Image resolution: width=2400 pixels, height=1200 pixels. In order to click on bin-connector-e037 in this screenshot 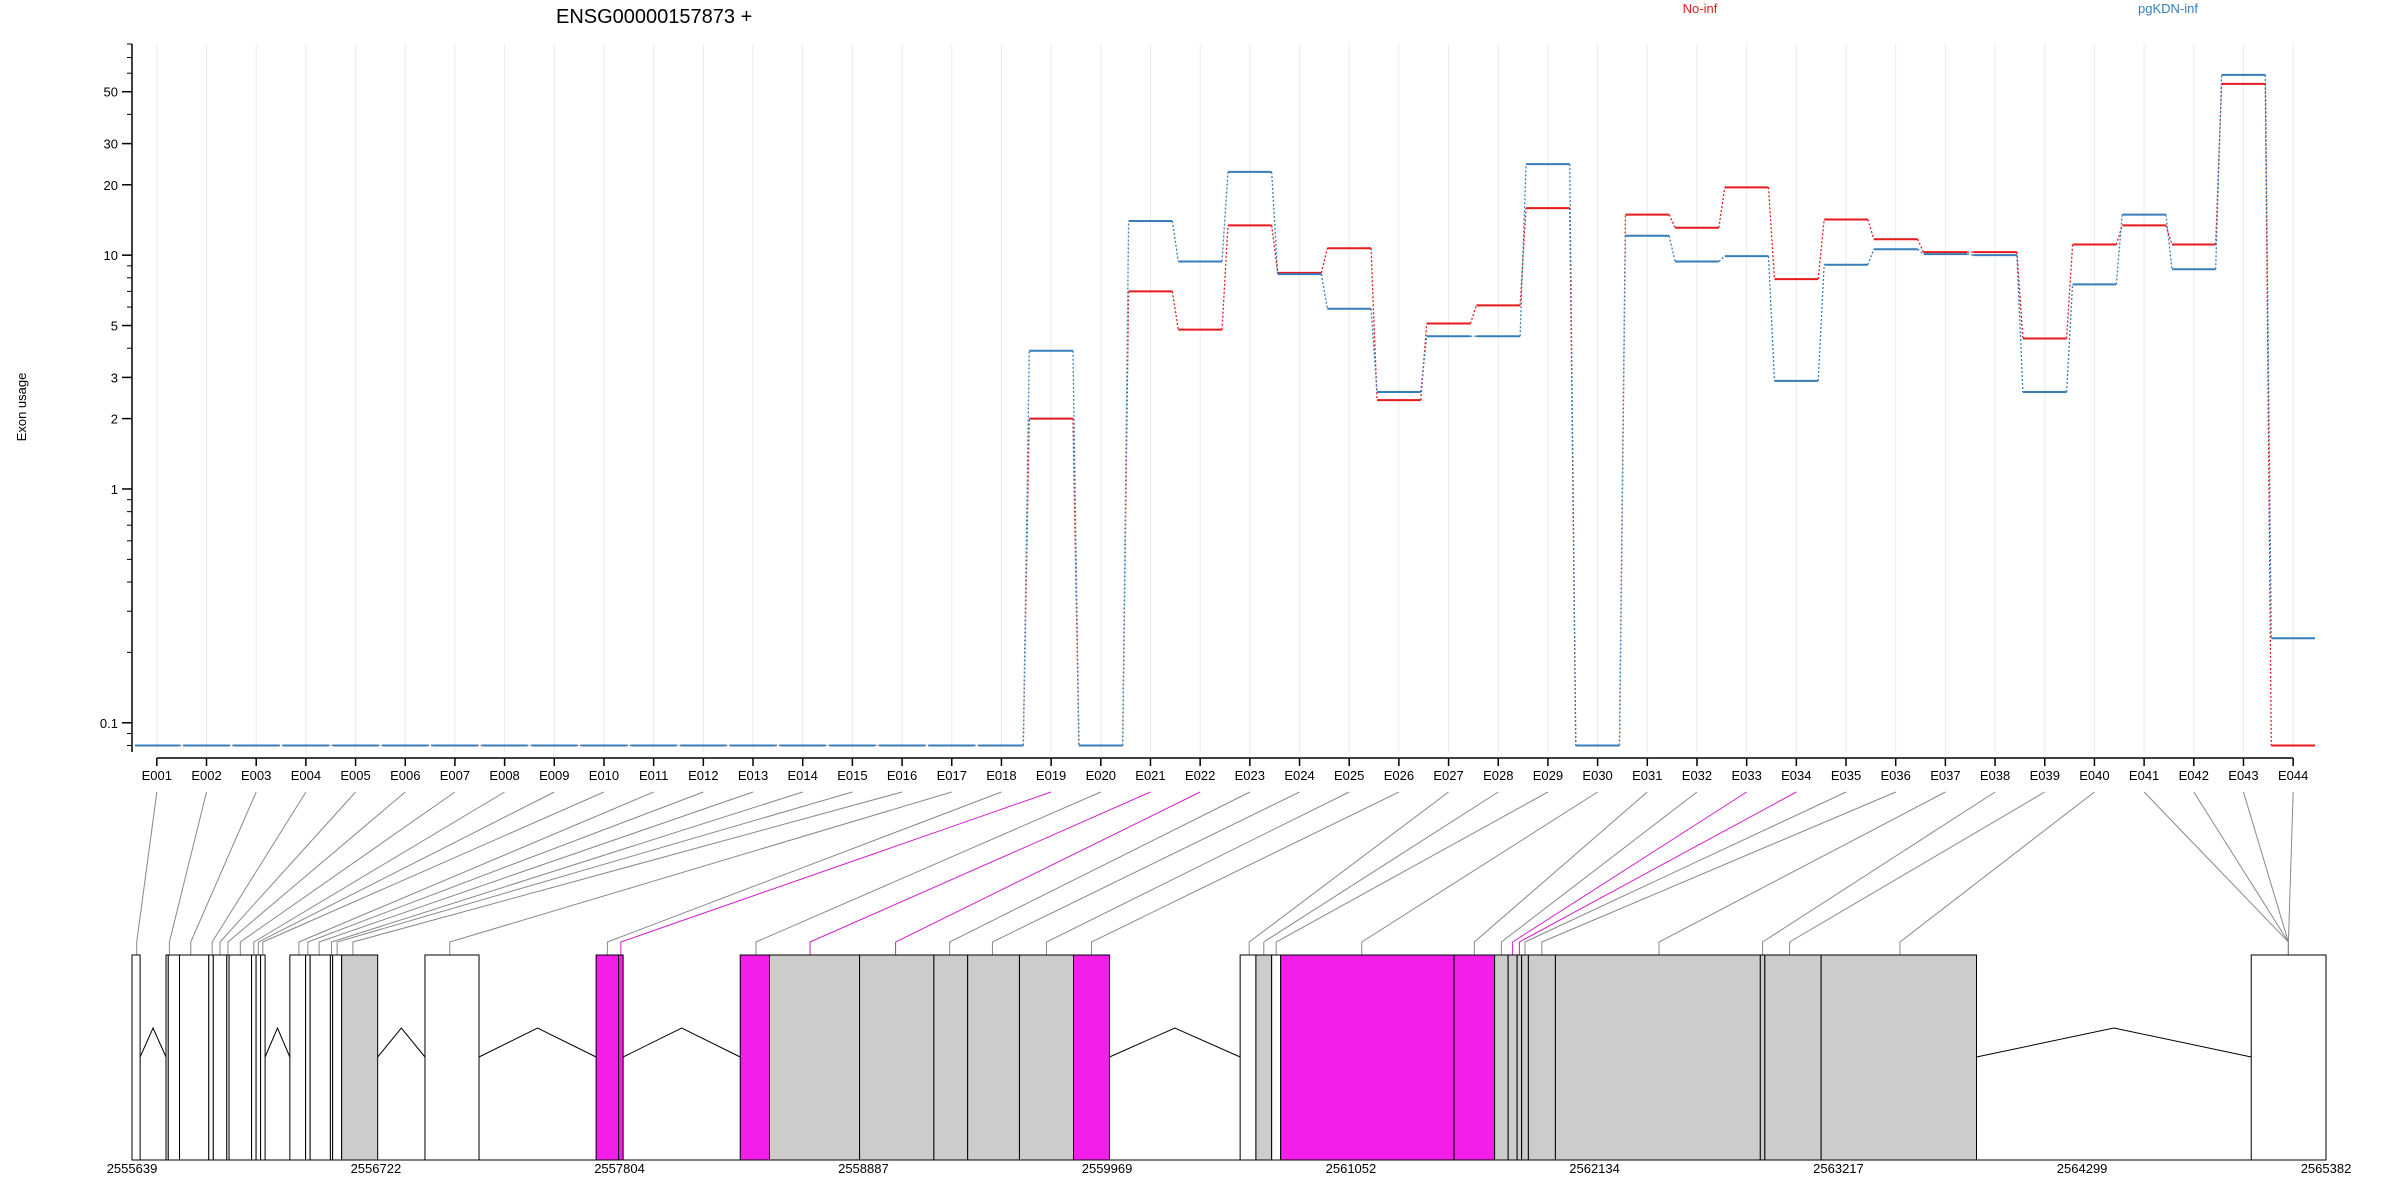, I will do `click(1802, 873)`.